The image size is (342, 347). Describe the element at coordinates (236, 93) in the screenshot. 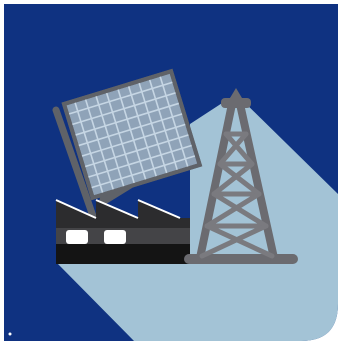

I see `derrick-top` at that location.